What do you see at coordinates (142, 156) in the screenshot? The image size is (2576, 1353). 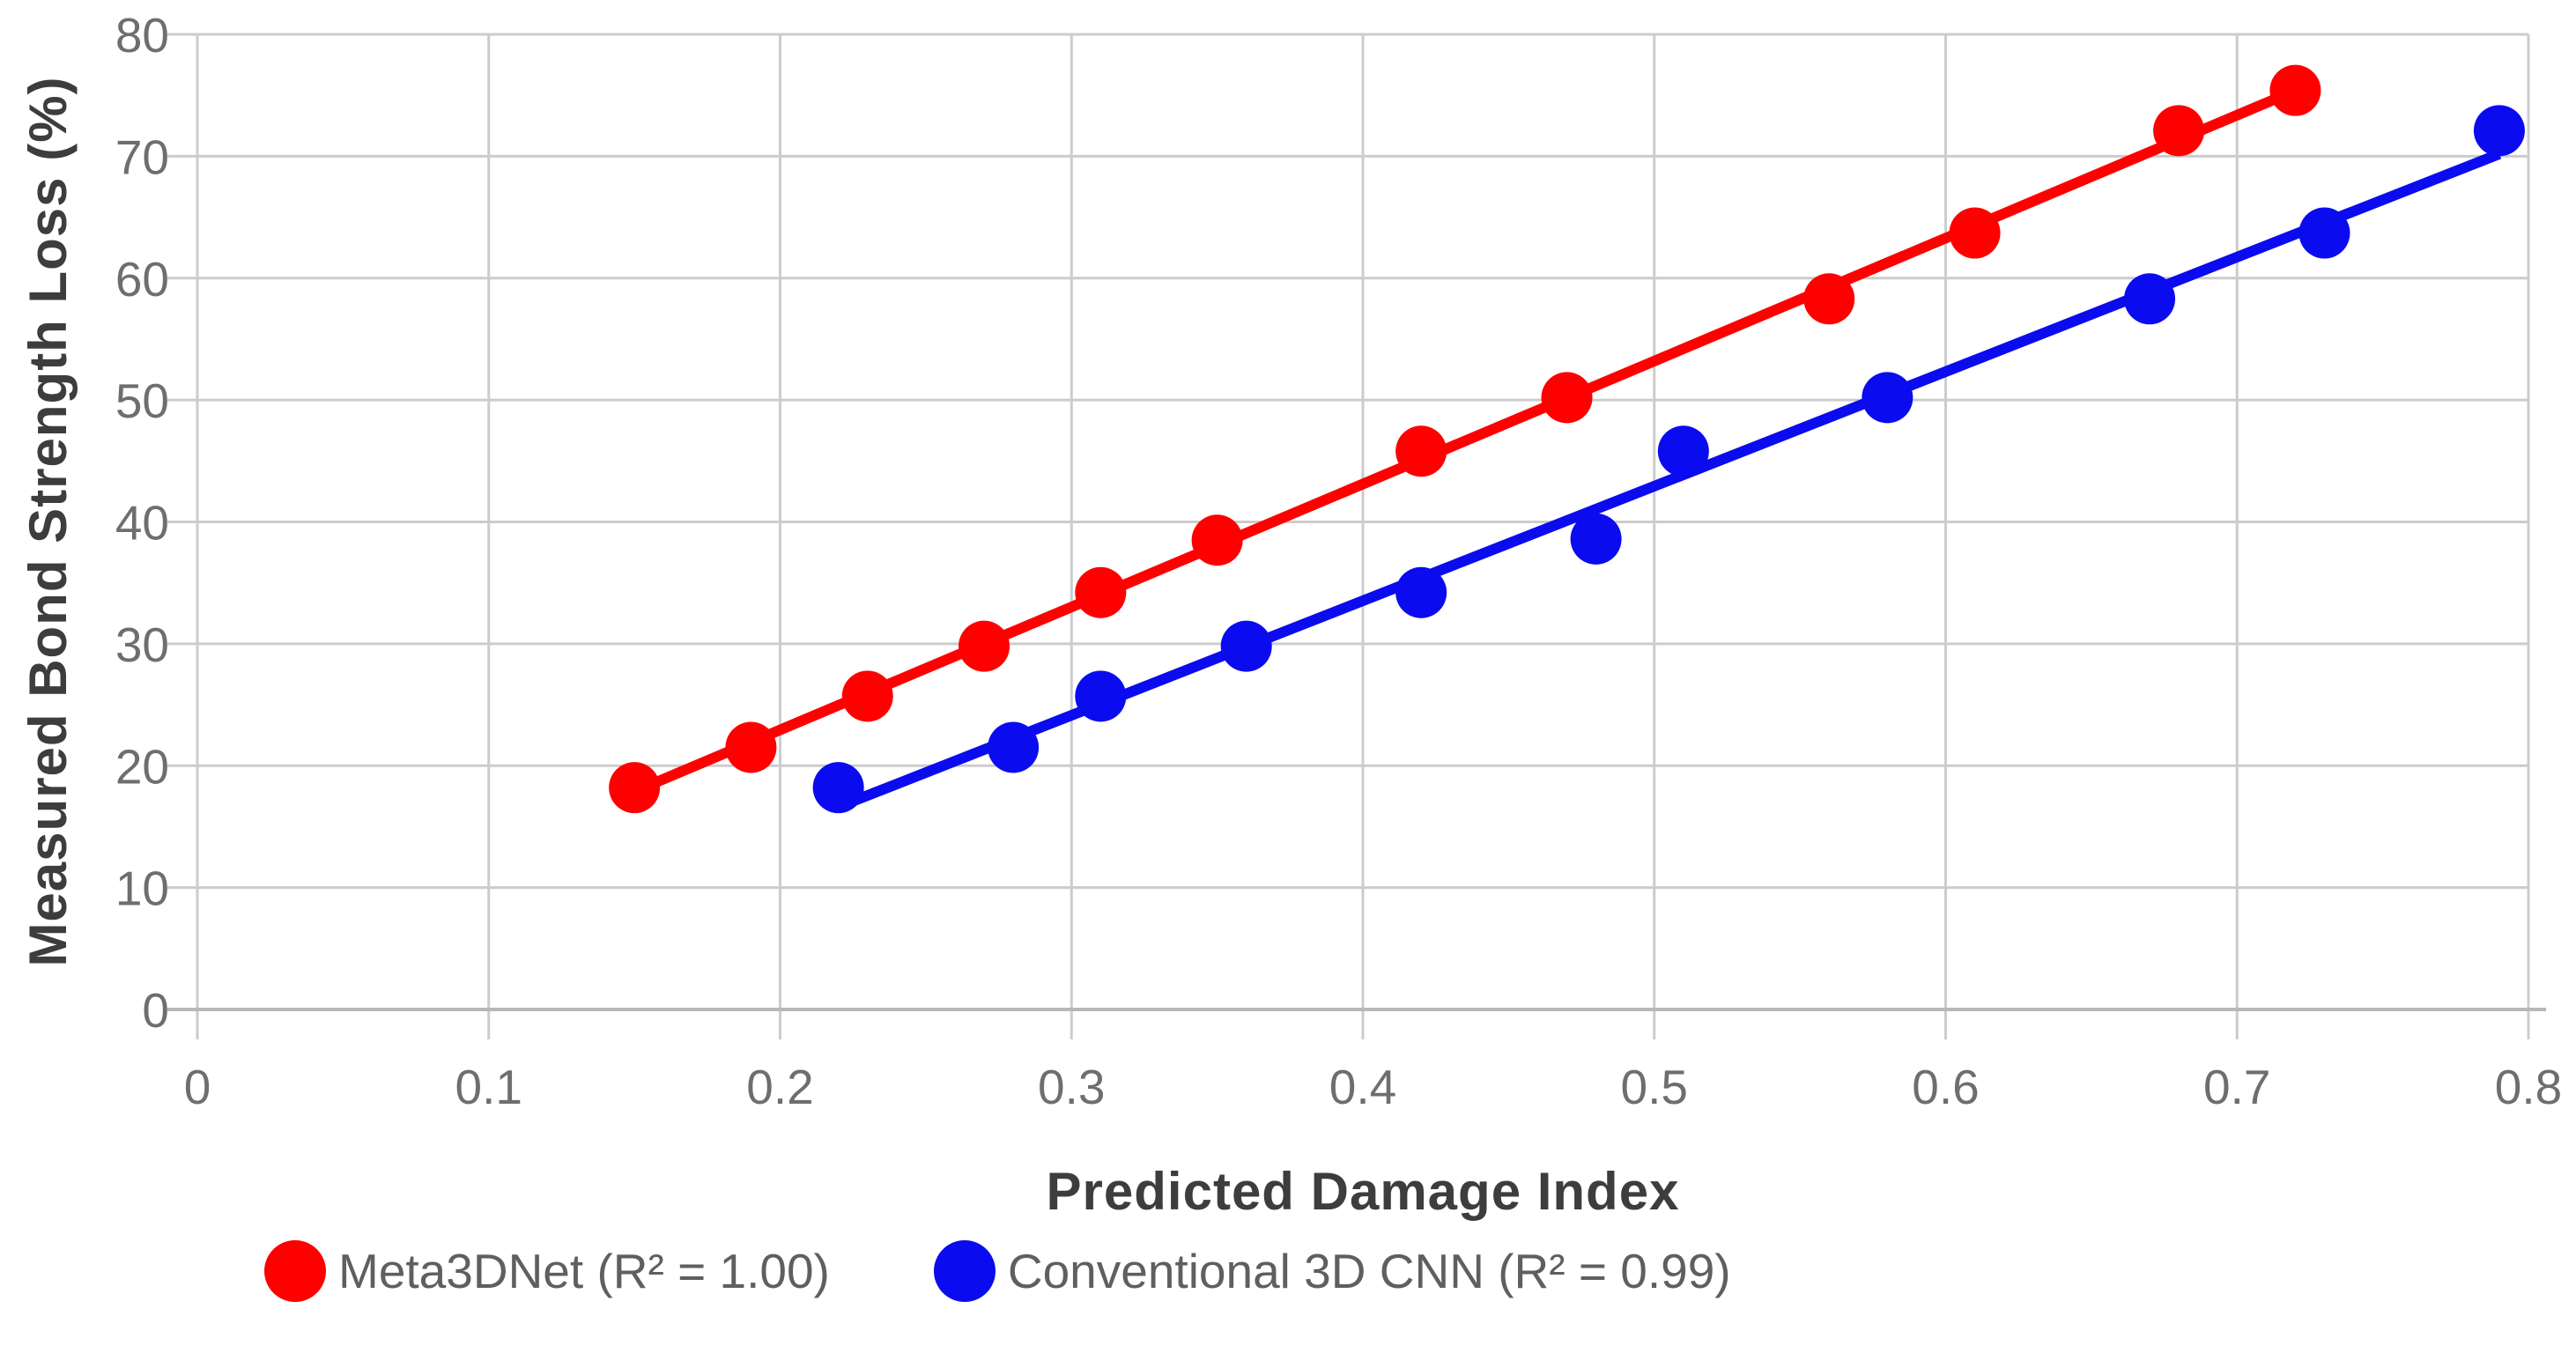 I see `y-tick-label: 70` at bounding box center [142, 156].